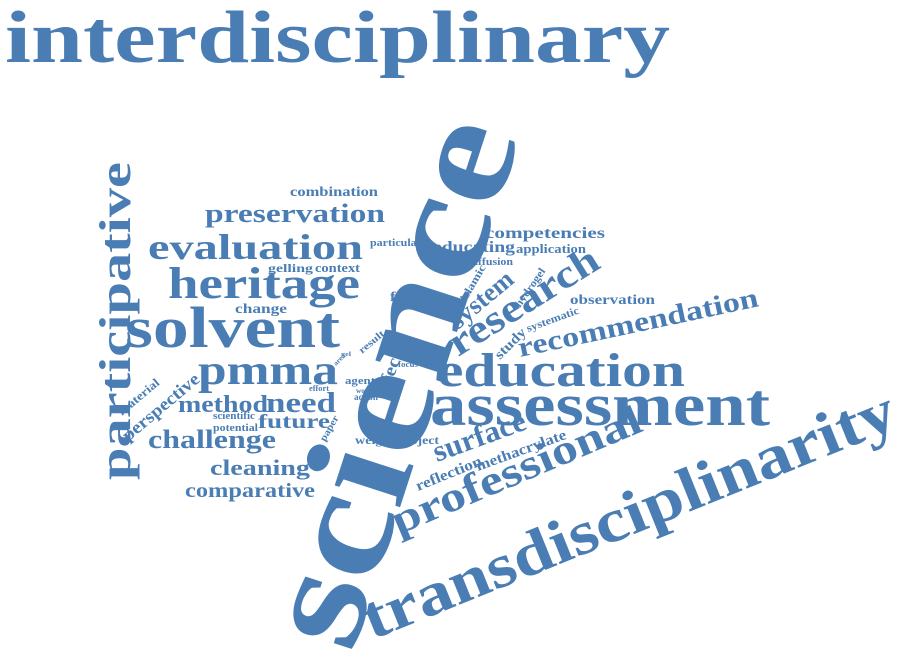 This screenshot has width=900, height=659. What do you see at coordinates (233, 327) in the screenshot?
I see `cloud-word: solvent` at bounding box center [233, 327].